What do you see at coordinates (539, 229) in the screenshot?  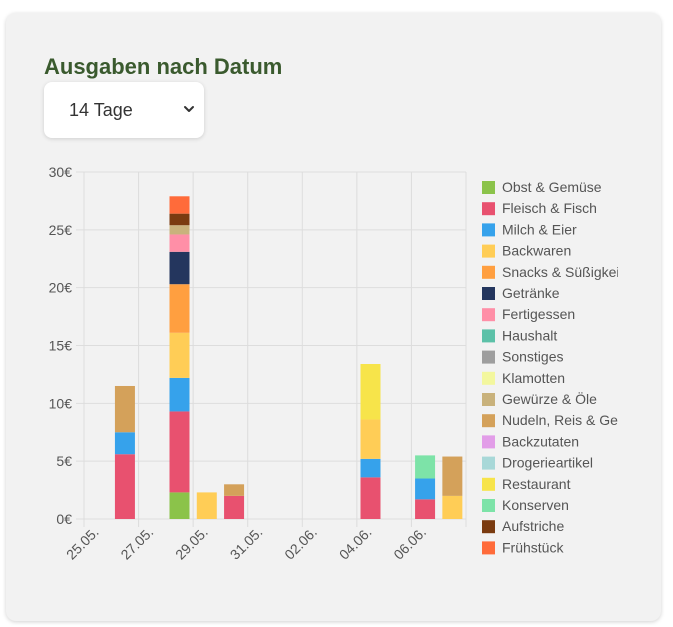 I see `legend-label: Milch & Eier` at bounding box center [539, 229].